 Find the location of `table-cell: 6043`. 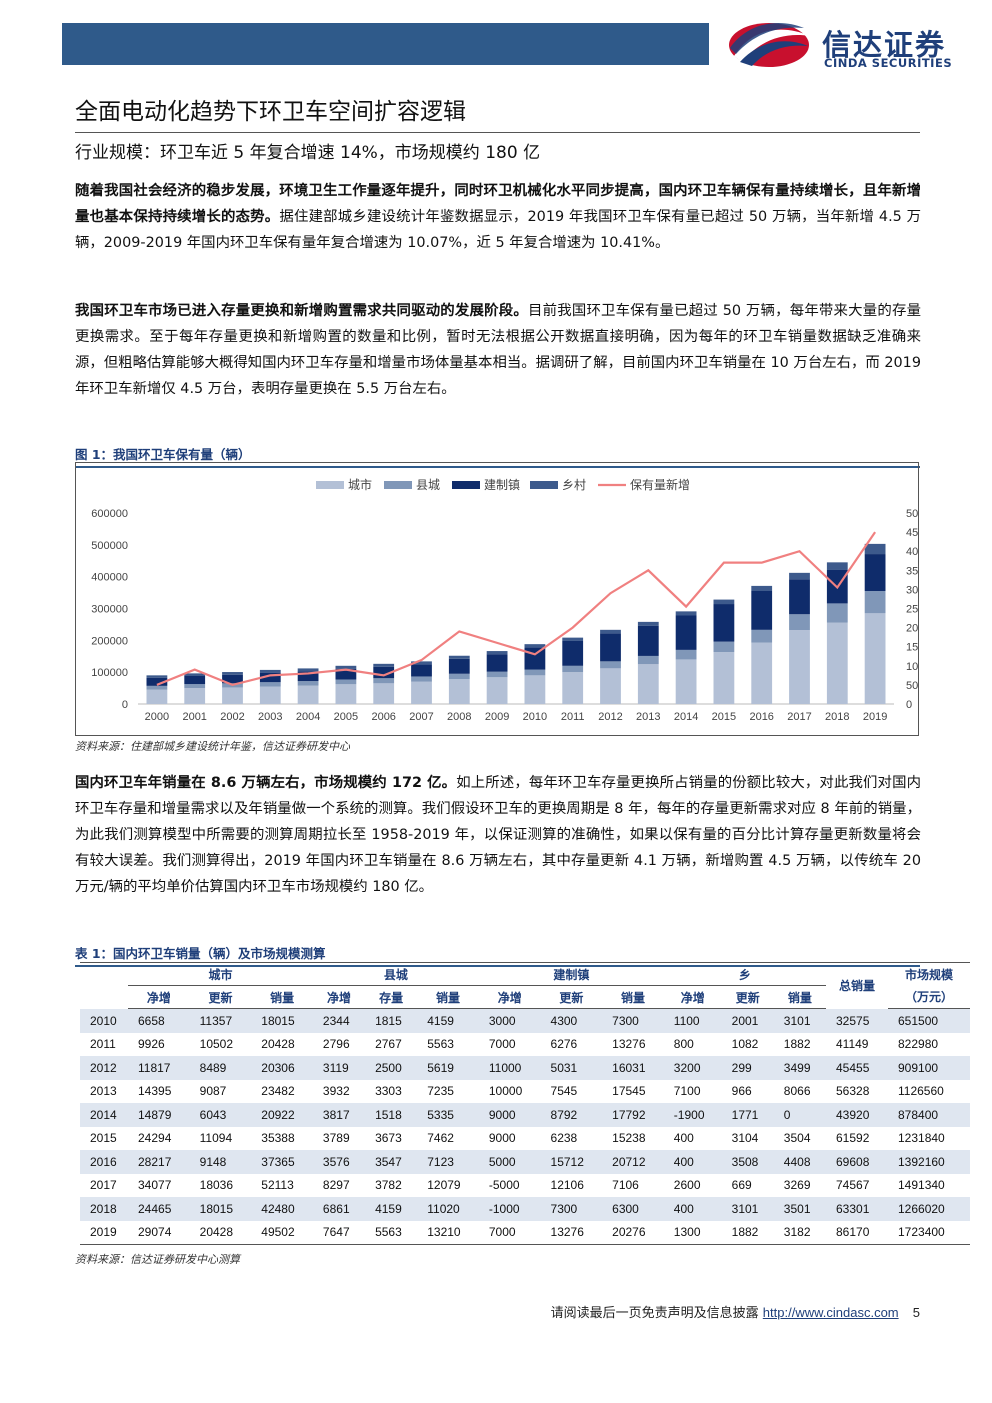

table-cell: 6043 is located at coordinates (220, 1115).